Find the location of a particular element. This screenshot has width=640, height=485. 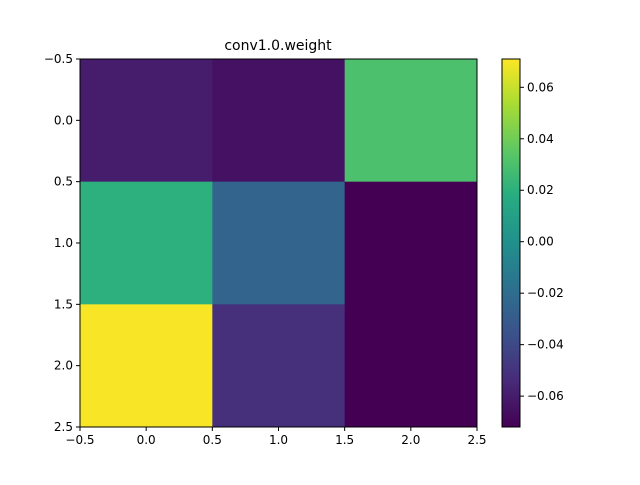

heatmap-cell-r2-c0 is located at coordinates (146, 366).